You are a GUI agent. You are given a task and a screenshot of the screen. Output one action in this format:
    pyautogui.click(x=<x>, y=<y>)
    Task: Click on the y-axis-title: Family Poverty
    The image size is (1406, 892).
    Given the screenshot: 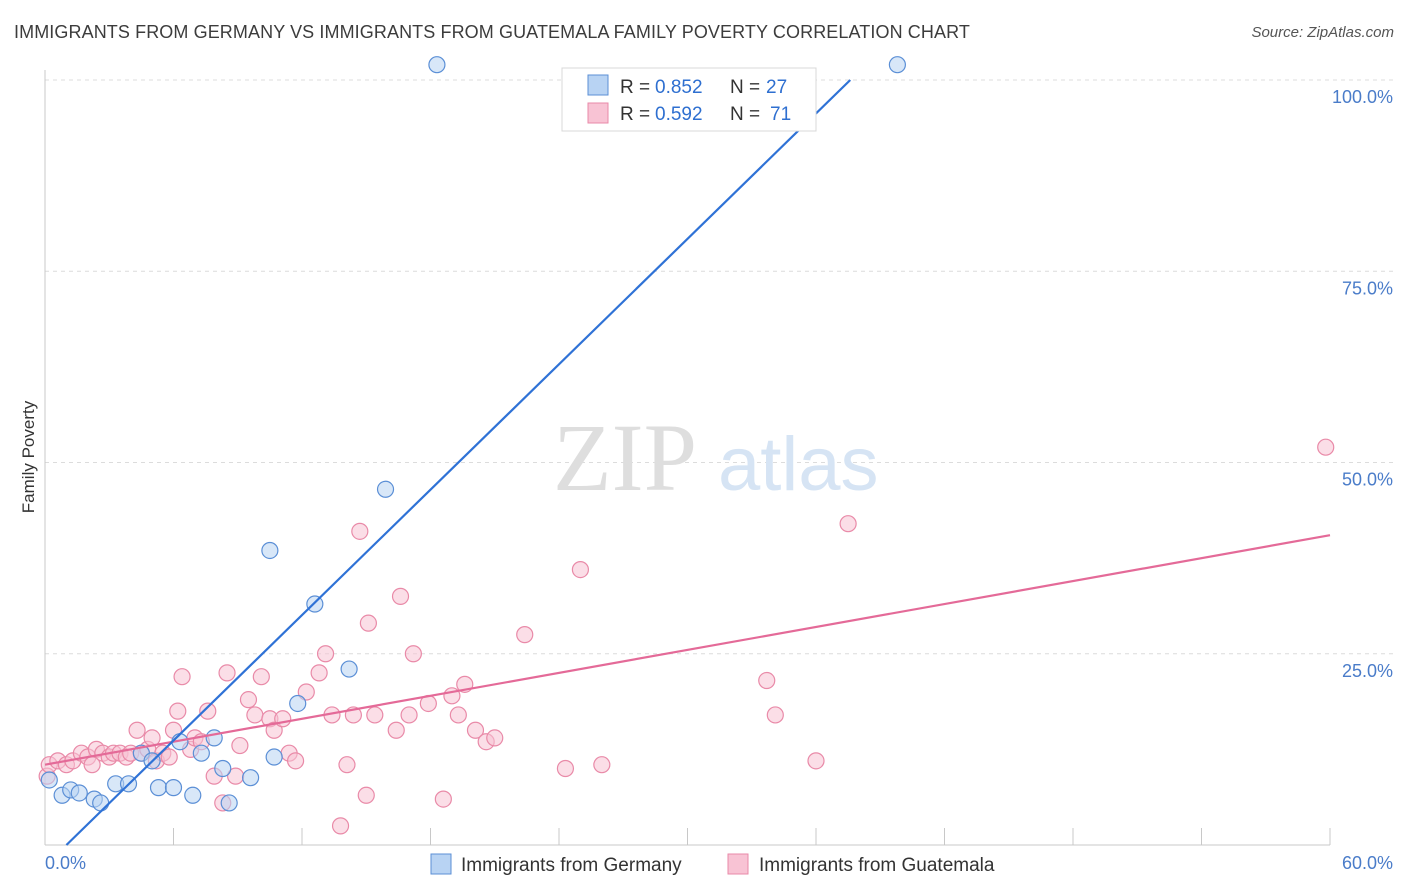 What is the action you would take?
    pyautogui.click(x=28, y=456)
    